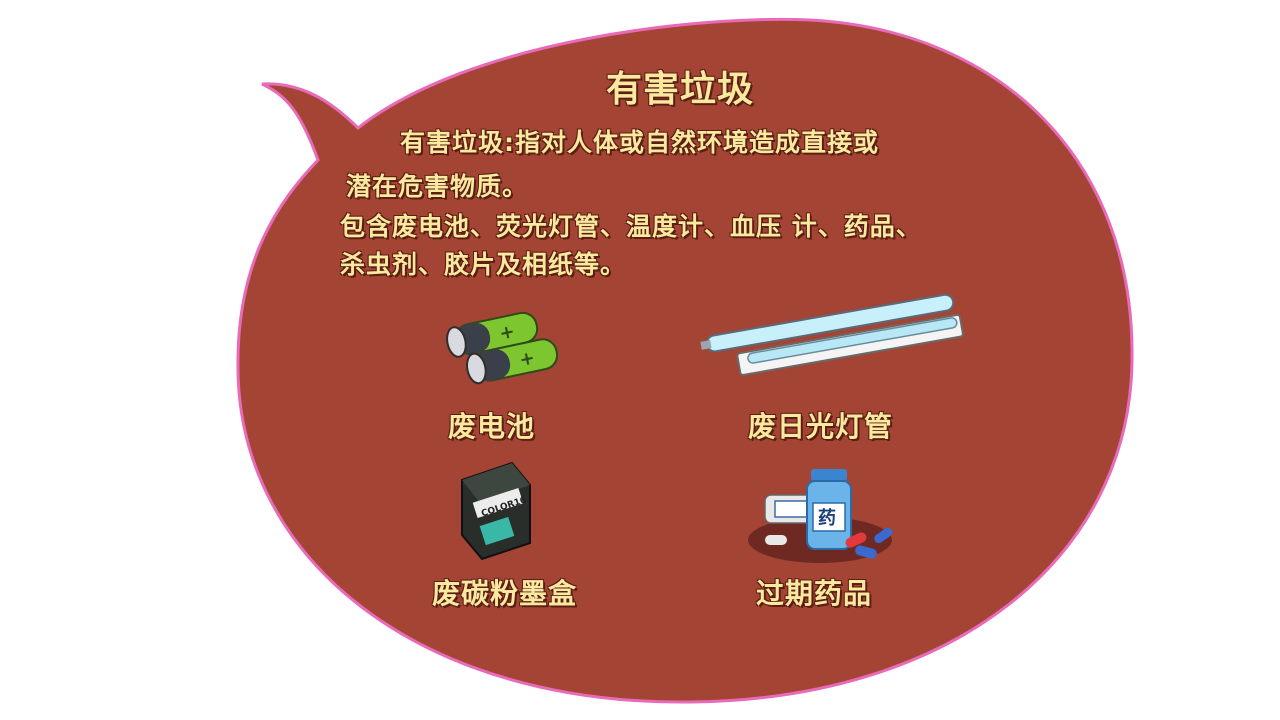  Describe the element at coordinates (814, 593) in the screenshot. I see `item-label-medicine: 过期药品` at that location.